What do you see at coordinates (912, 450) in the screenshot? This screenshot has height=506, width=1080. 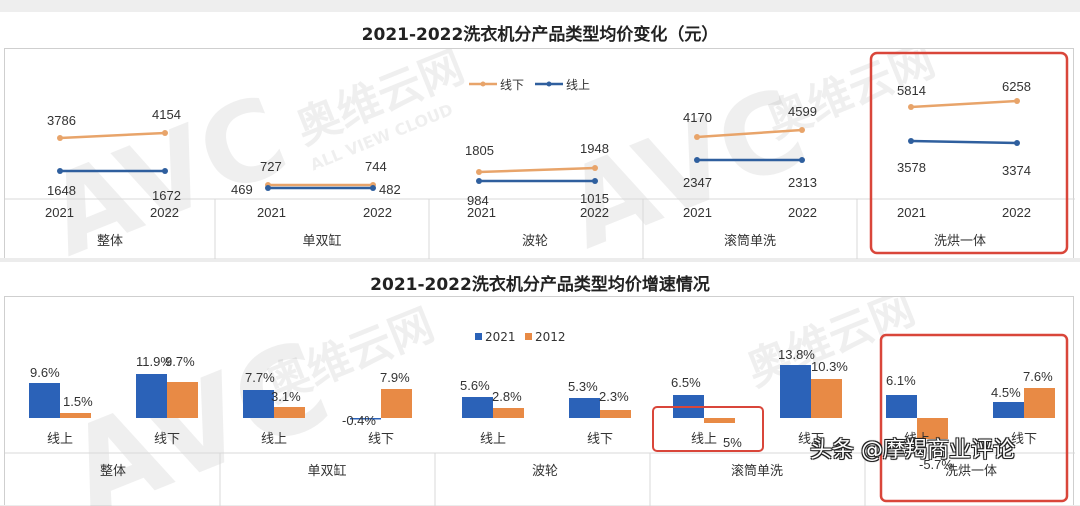 I see `source-credit-watermark: 头条 @摩羯商业评论` at bounding box center [912, 450].